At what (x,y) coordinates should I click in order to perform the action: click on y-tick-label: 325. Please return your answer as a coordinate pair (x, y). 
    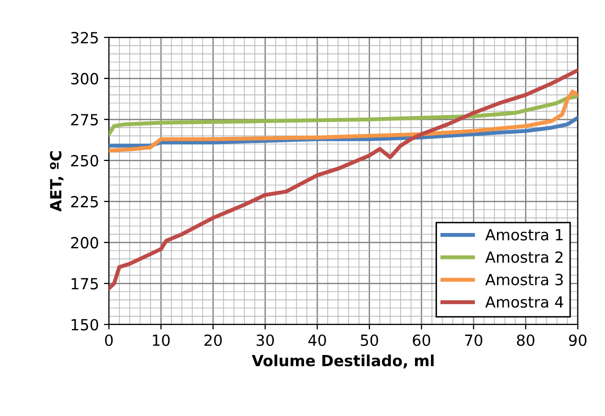
    Looking at the image, I should click on (84, 38).